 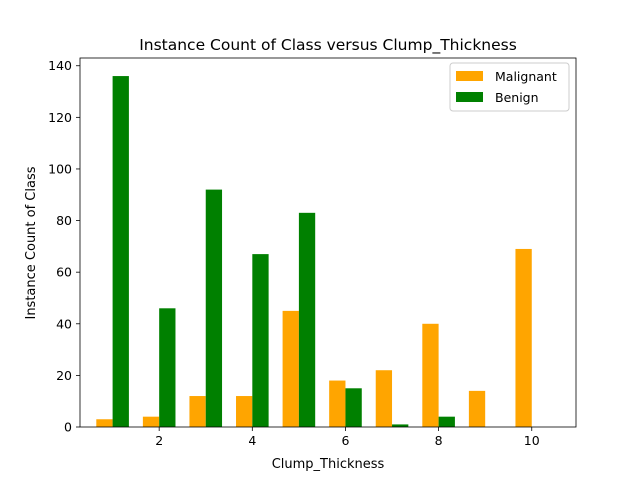 What do you see at coordinates (469, 76) in the screenshot?
I see `legend-swatch-malignant` at bounding box center [469, 76].